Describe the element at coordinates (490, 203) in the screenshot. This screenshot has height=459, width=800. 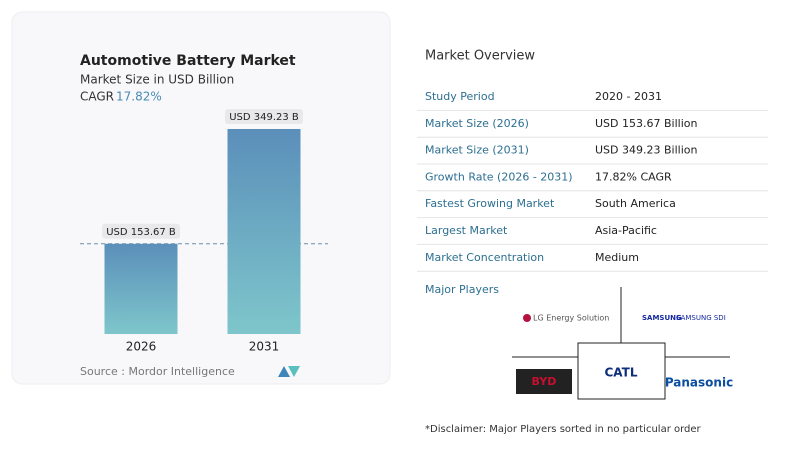
I see `row-label: Fastest Growing Market` at that location.